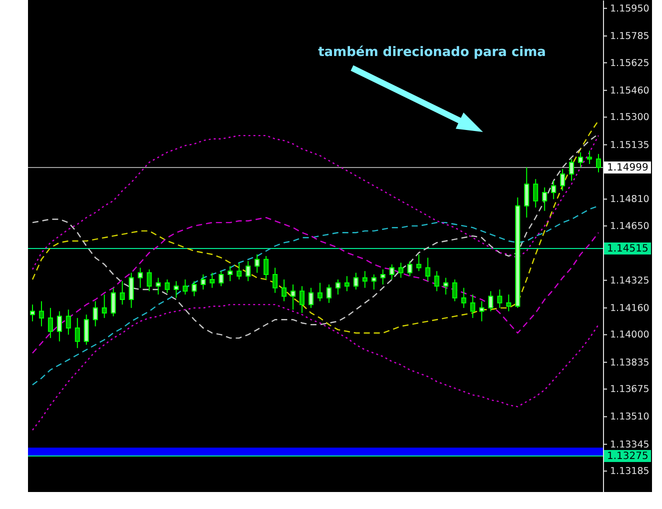 This screenshot has width=662, height=509. What do you see at coordinates (630, 417) in the screenshot?
I see `y-tick-label: 1.13510` at bounding box center [630, 417].